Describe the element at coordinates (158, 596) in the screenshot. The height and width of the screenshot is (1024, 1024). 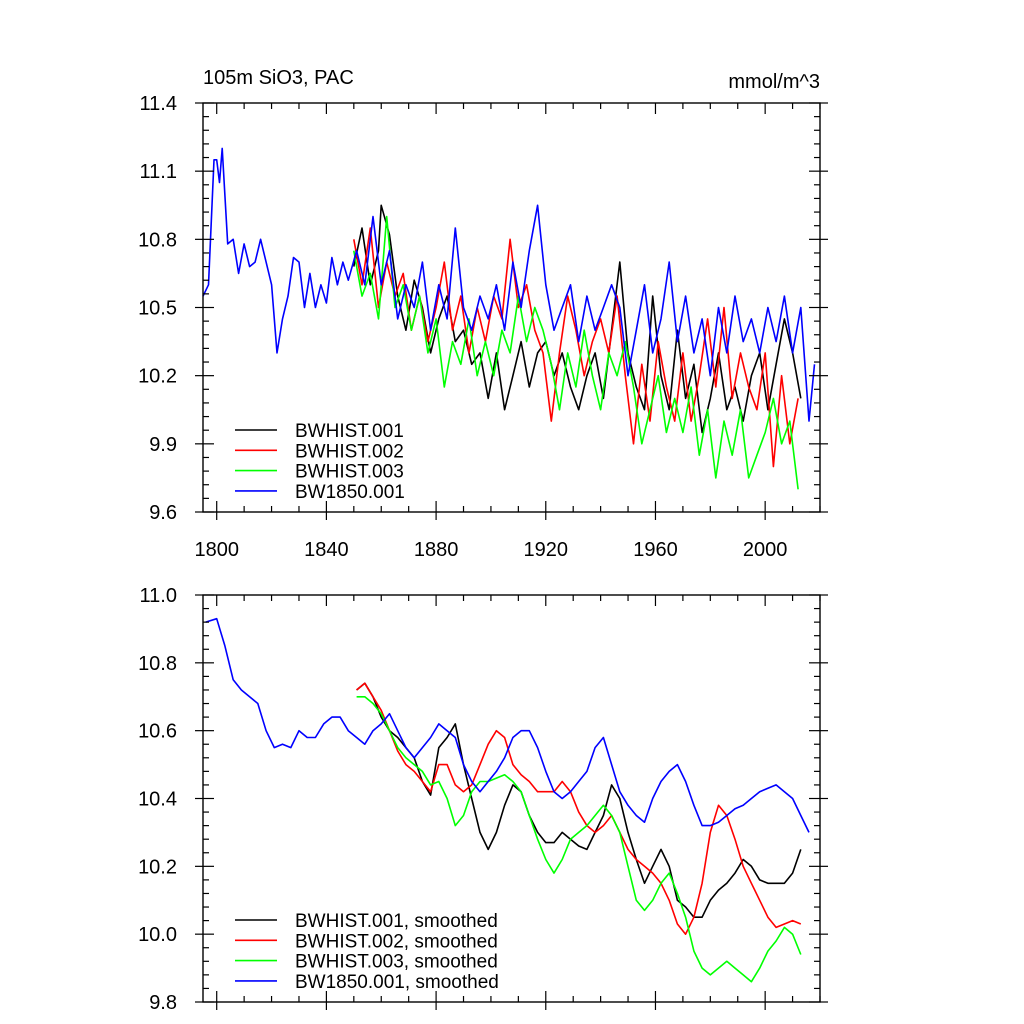
I see `y-tick-label: 11.0` at that location.